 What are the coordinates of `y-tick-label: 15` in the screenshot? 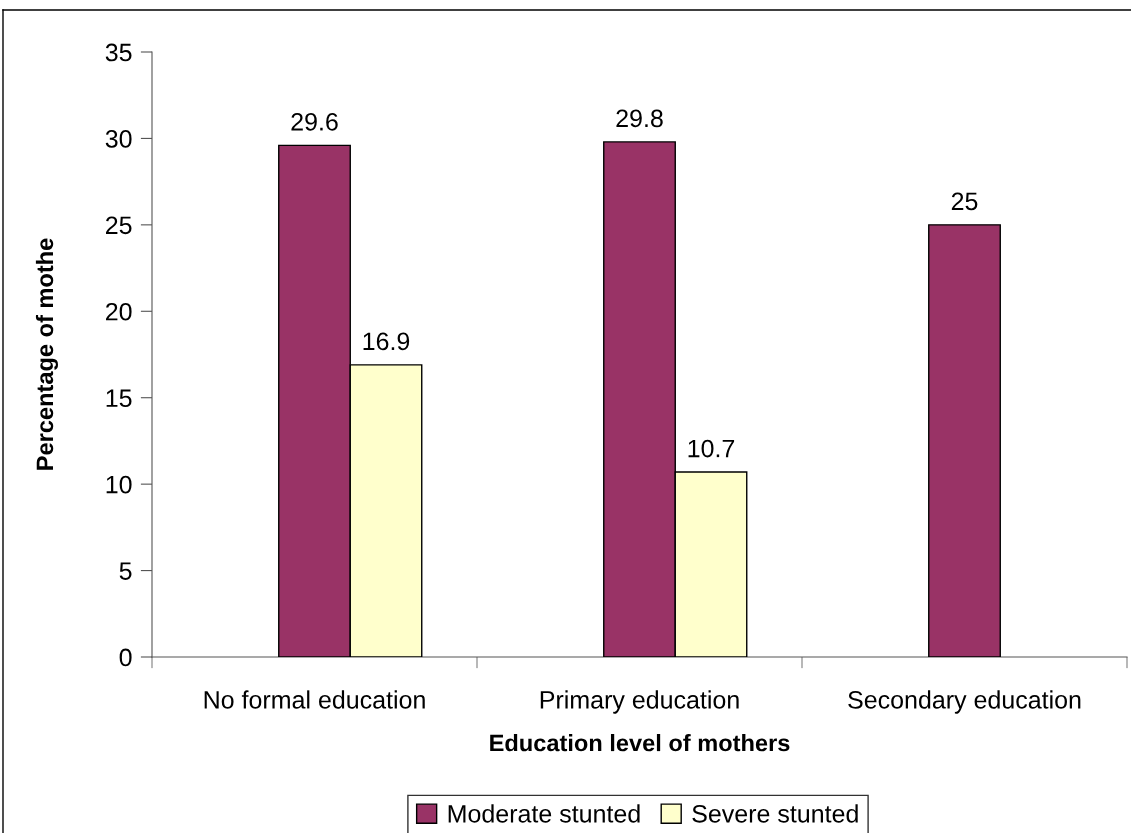 It's located at (119, 398).